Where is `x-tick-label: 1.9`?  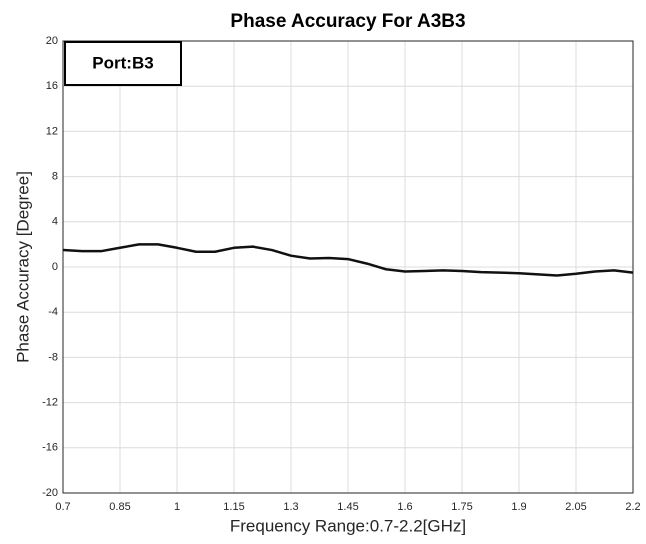 x-tick-label: 1.9 is located at coordinates (518, 507).